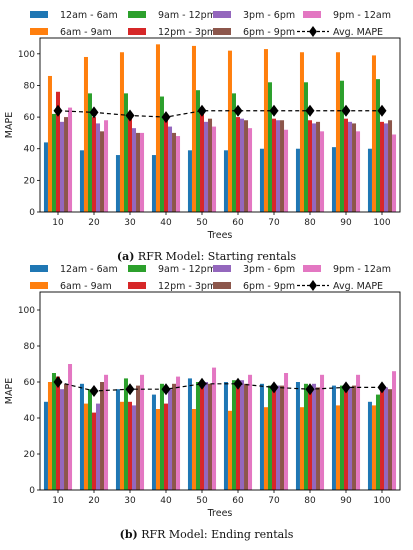 The height and width of the screenshot is (550, 413). What do you see at coordinates (220, 513) in the screenshot?
I see `x-axis-label: Trees` at bounding box center [220, 513].